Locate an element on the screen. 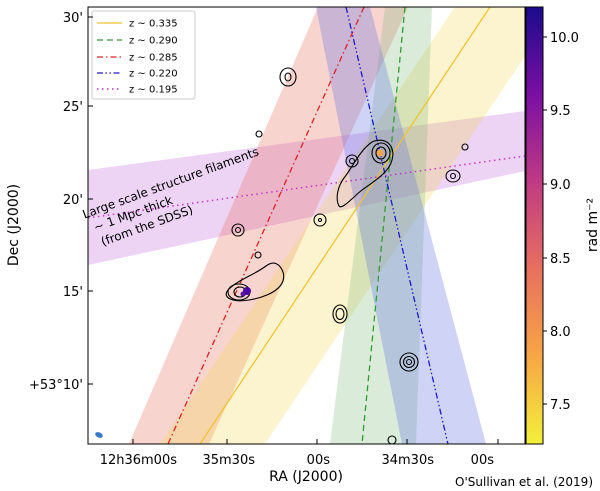  legend-label: z ~ 0.220 is located at coordinates (153, 74).